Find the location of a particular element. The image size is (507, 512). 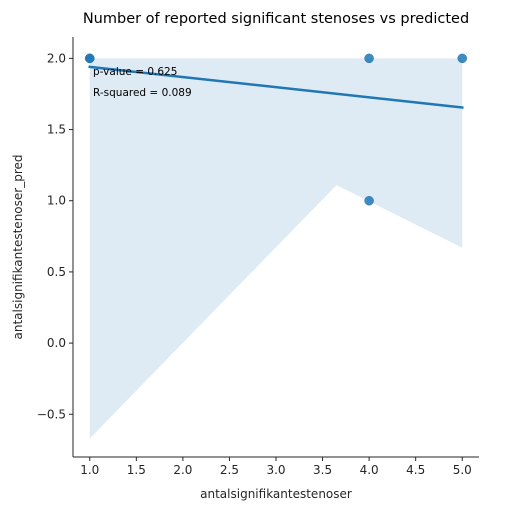

x-tick-label-1: 1.5 is located at coordinates (136, 470).